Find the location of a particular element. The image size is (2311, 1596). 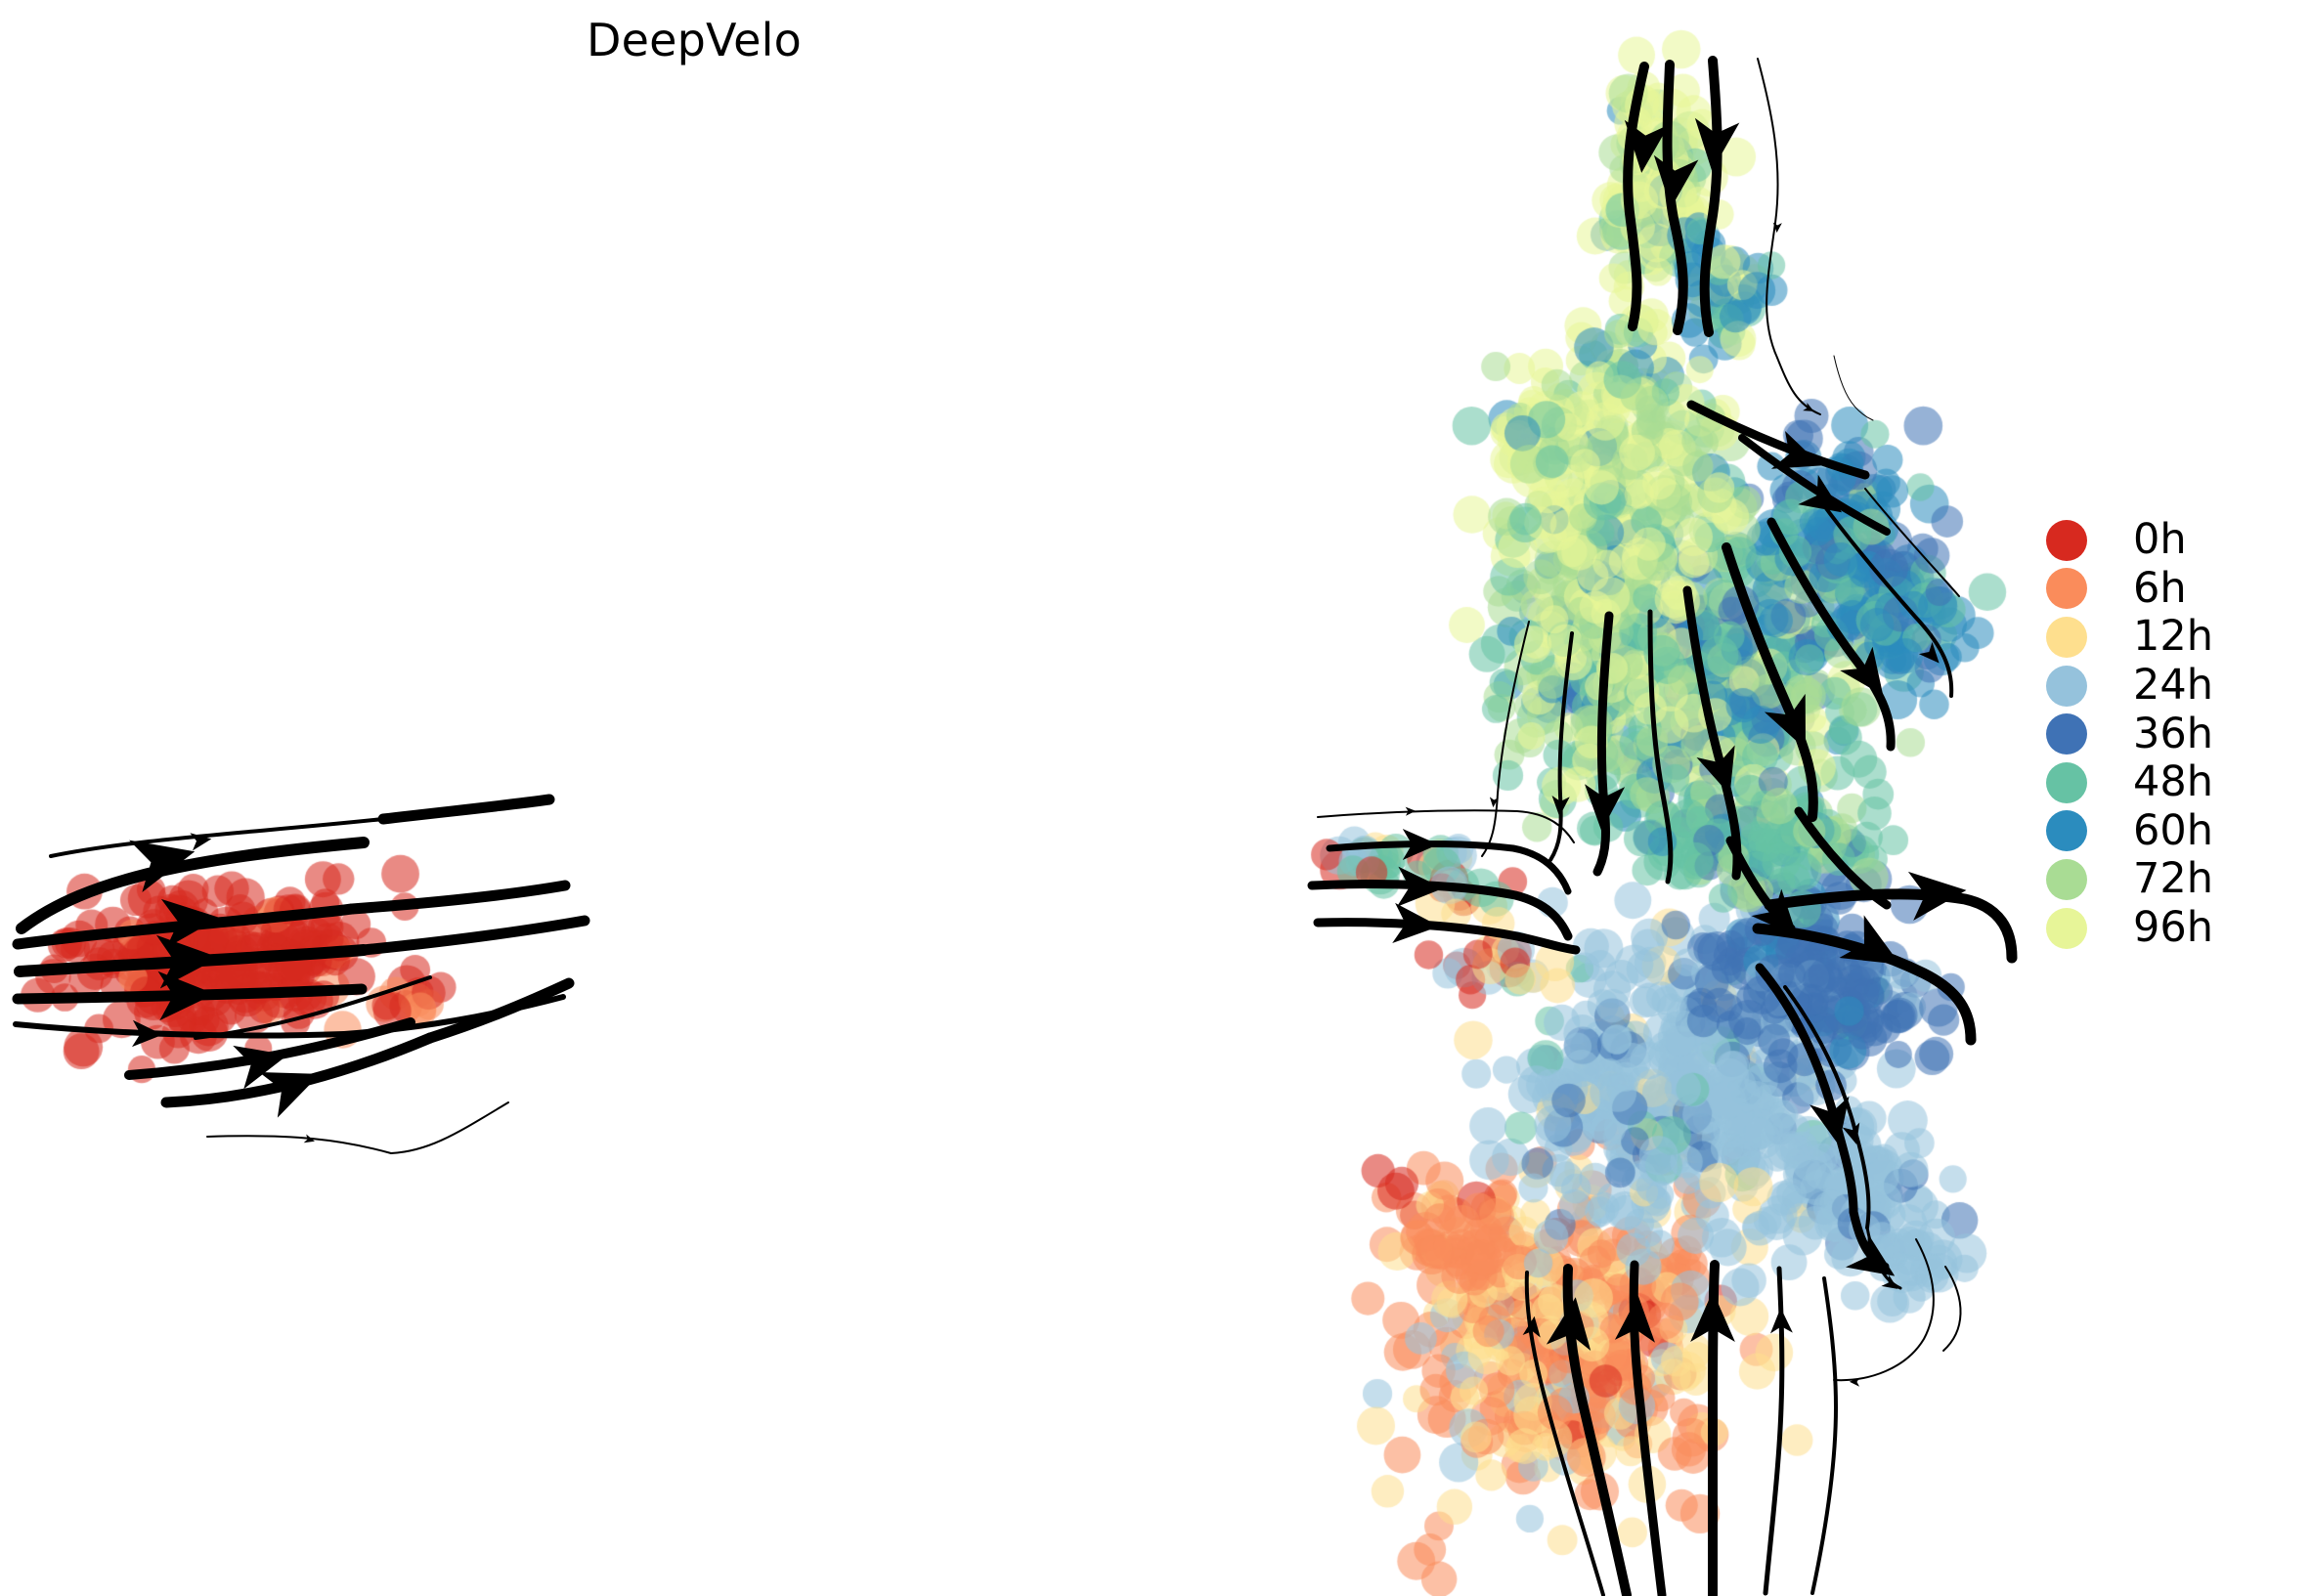

legend-label-6h: 6h is located at coordinates (2160, 588).